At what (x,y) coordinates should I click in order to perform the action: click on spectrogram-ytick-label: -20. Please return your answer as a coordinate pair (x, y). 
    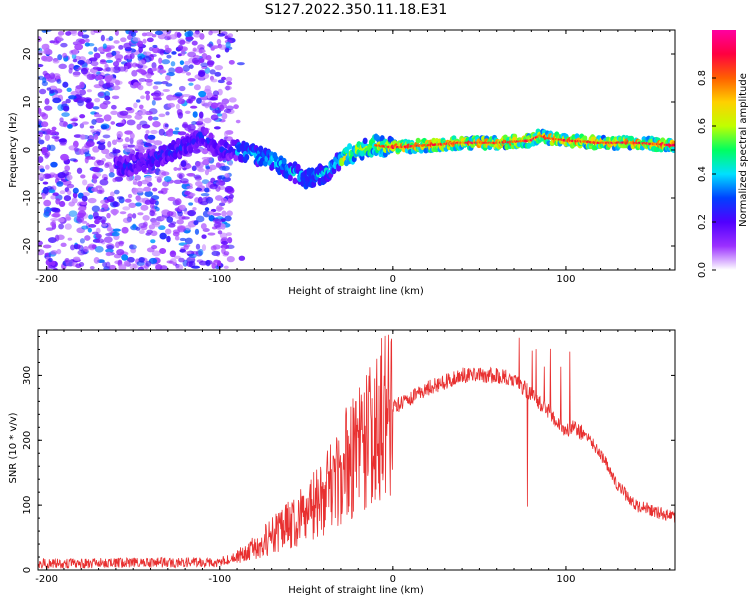
    Looking at the image, I should click on (27, 246).